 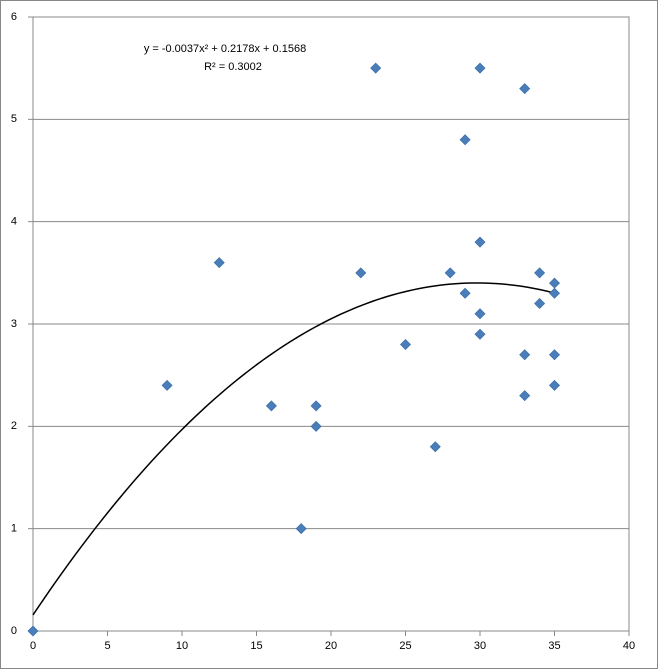 I want to click on x-tick-label: 25, so click(x=405, y=646).